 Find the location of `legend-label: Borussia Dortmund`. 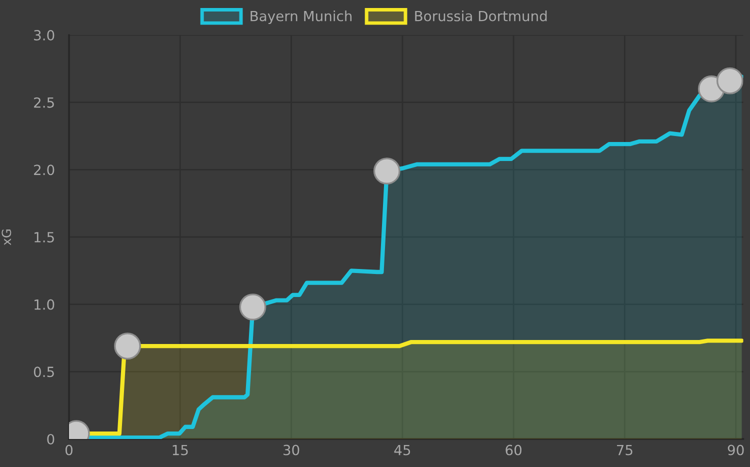

legend-label: Borussia Dortmund is located at coordinates (481, 16).